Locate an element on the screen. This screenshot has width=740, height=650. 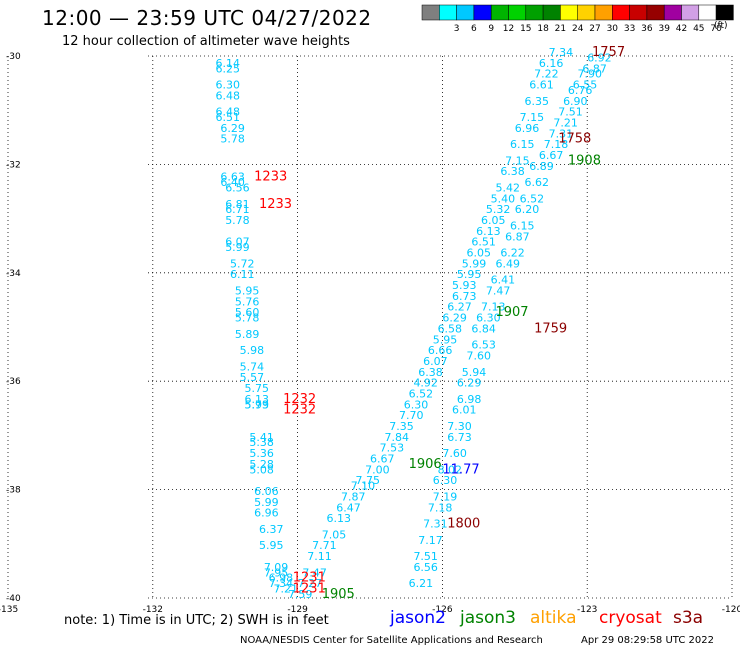
pass-time-label: 1908 is located at coordinates (584, 160).